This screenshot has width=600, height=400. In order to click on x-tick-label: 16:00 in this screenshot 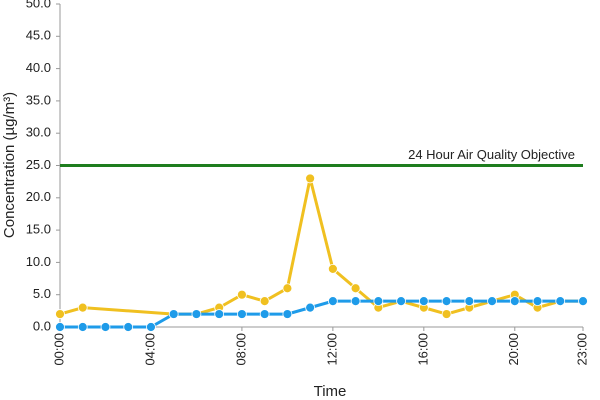, I will do `click(422, 349)`.